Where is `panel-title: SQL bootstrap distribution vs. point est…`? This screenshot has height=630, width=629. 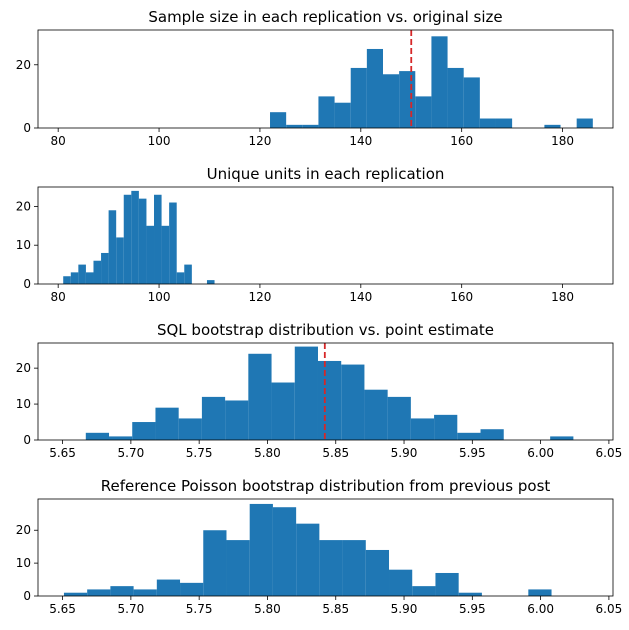
panel-title: SQL bootstrap distribution vs. point est… is located at coordinates (325, 330).